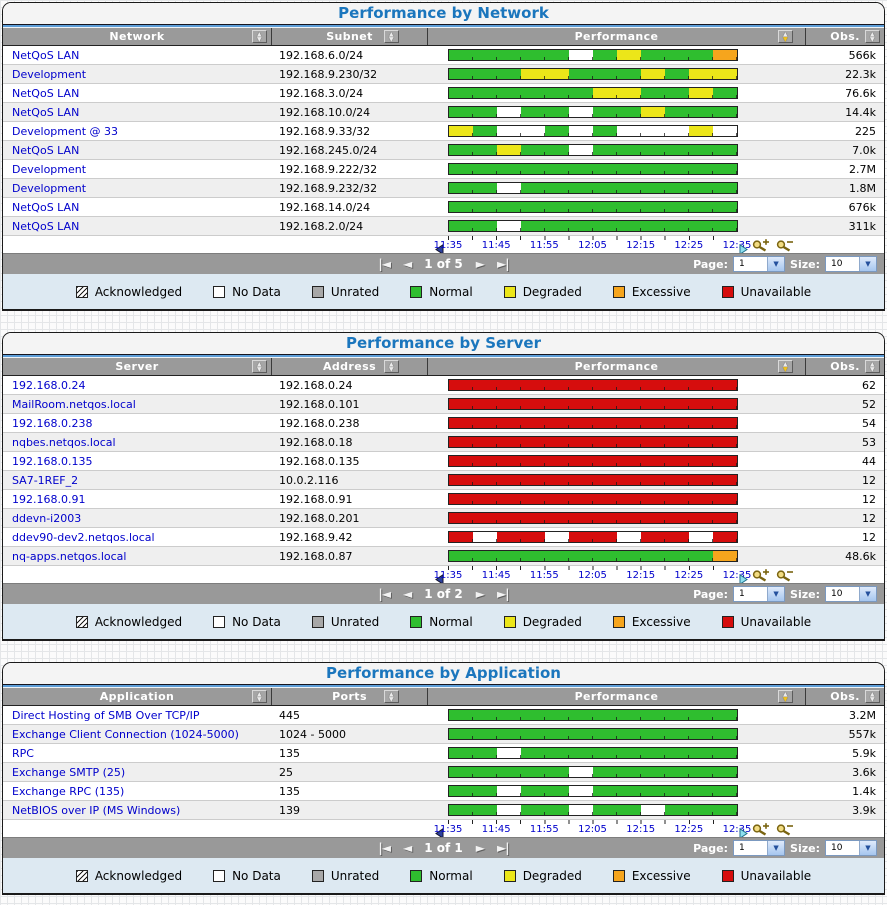 The width and height of the screenshot is (887, 905). Describe the element at coordinates (83, 537) in the screenshot. I see `row-name-link: ddev90-dev2.netqos.local` at that location.